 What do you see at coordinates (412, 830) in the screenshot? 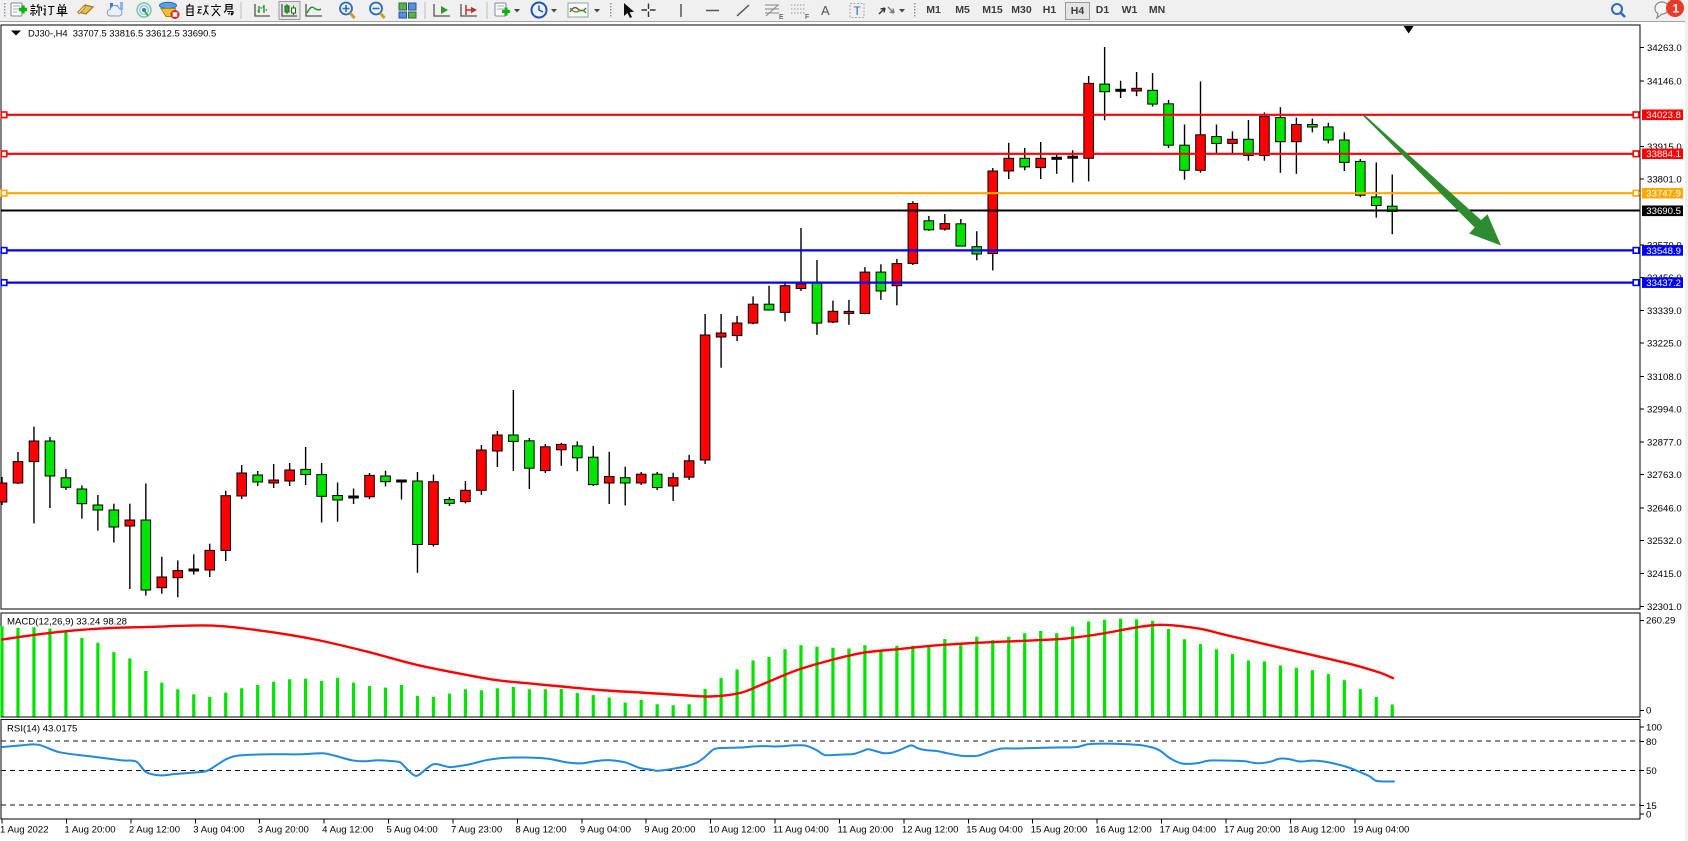
I see `svg-text: 5 Aug 04:00` at bounding box center [412, 830].